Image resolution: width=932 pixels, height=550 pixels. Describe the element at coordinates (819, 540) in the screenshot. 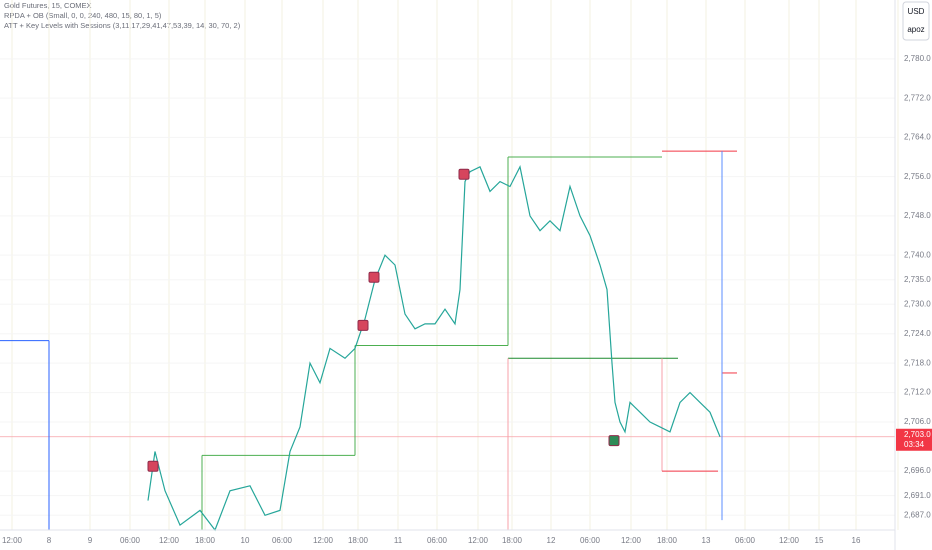

I see `x-tick-label: 15` at that location.